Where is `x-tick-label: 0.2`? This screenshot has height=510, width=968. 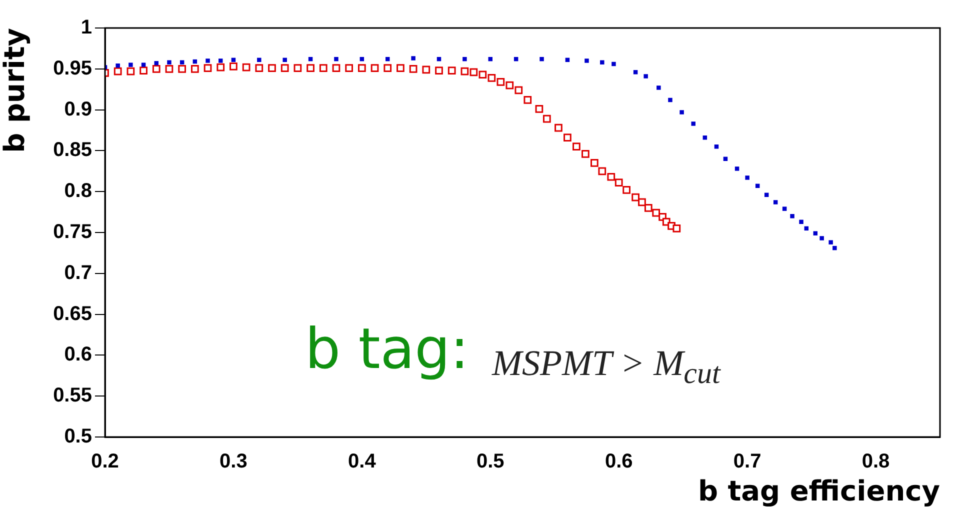 x-tick-label: 0.2 is located at coordinates (105, 461).